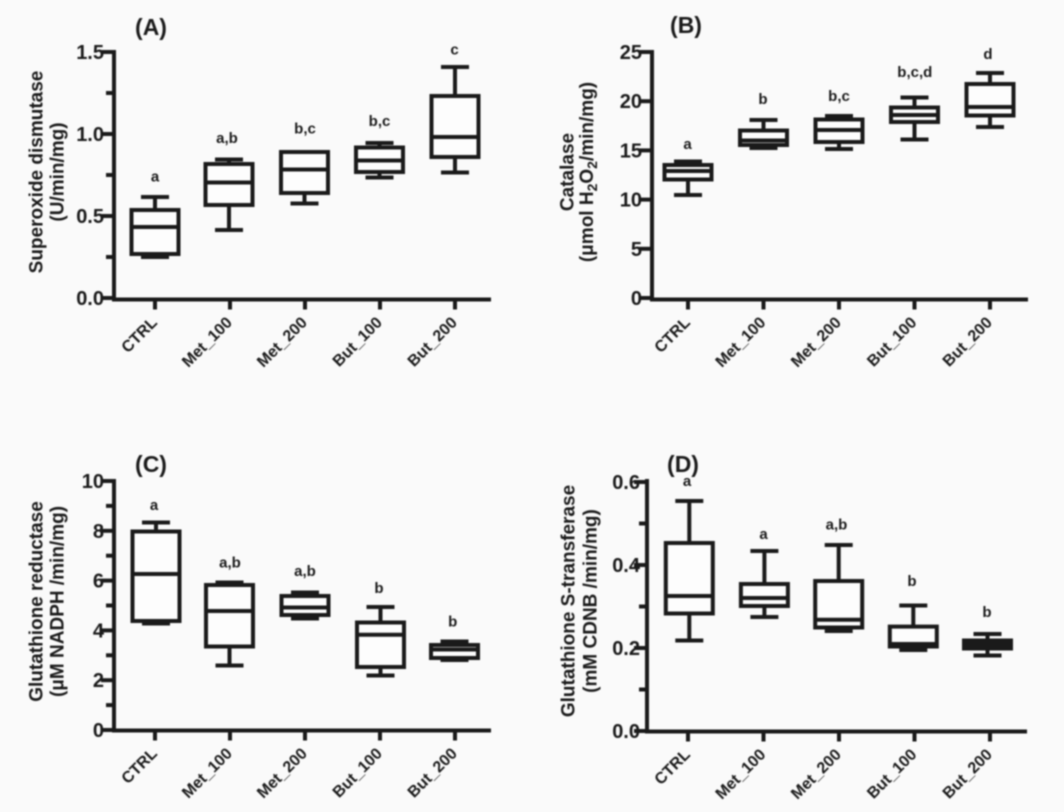  I want to click on svg-text: Glutathione S-transferase, so click(569, 601).